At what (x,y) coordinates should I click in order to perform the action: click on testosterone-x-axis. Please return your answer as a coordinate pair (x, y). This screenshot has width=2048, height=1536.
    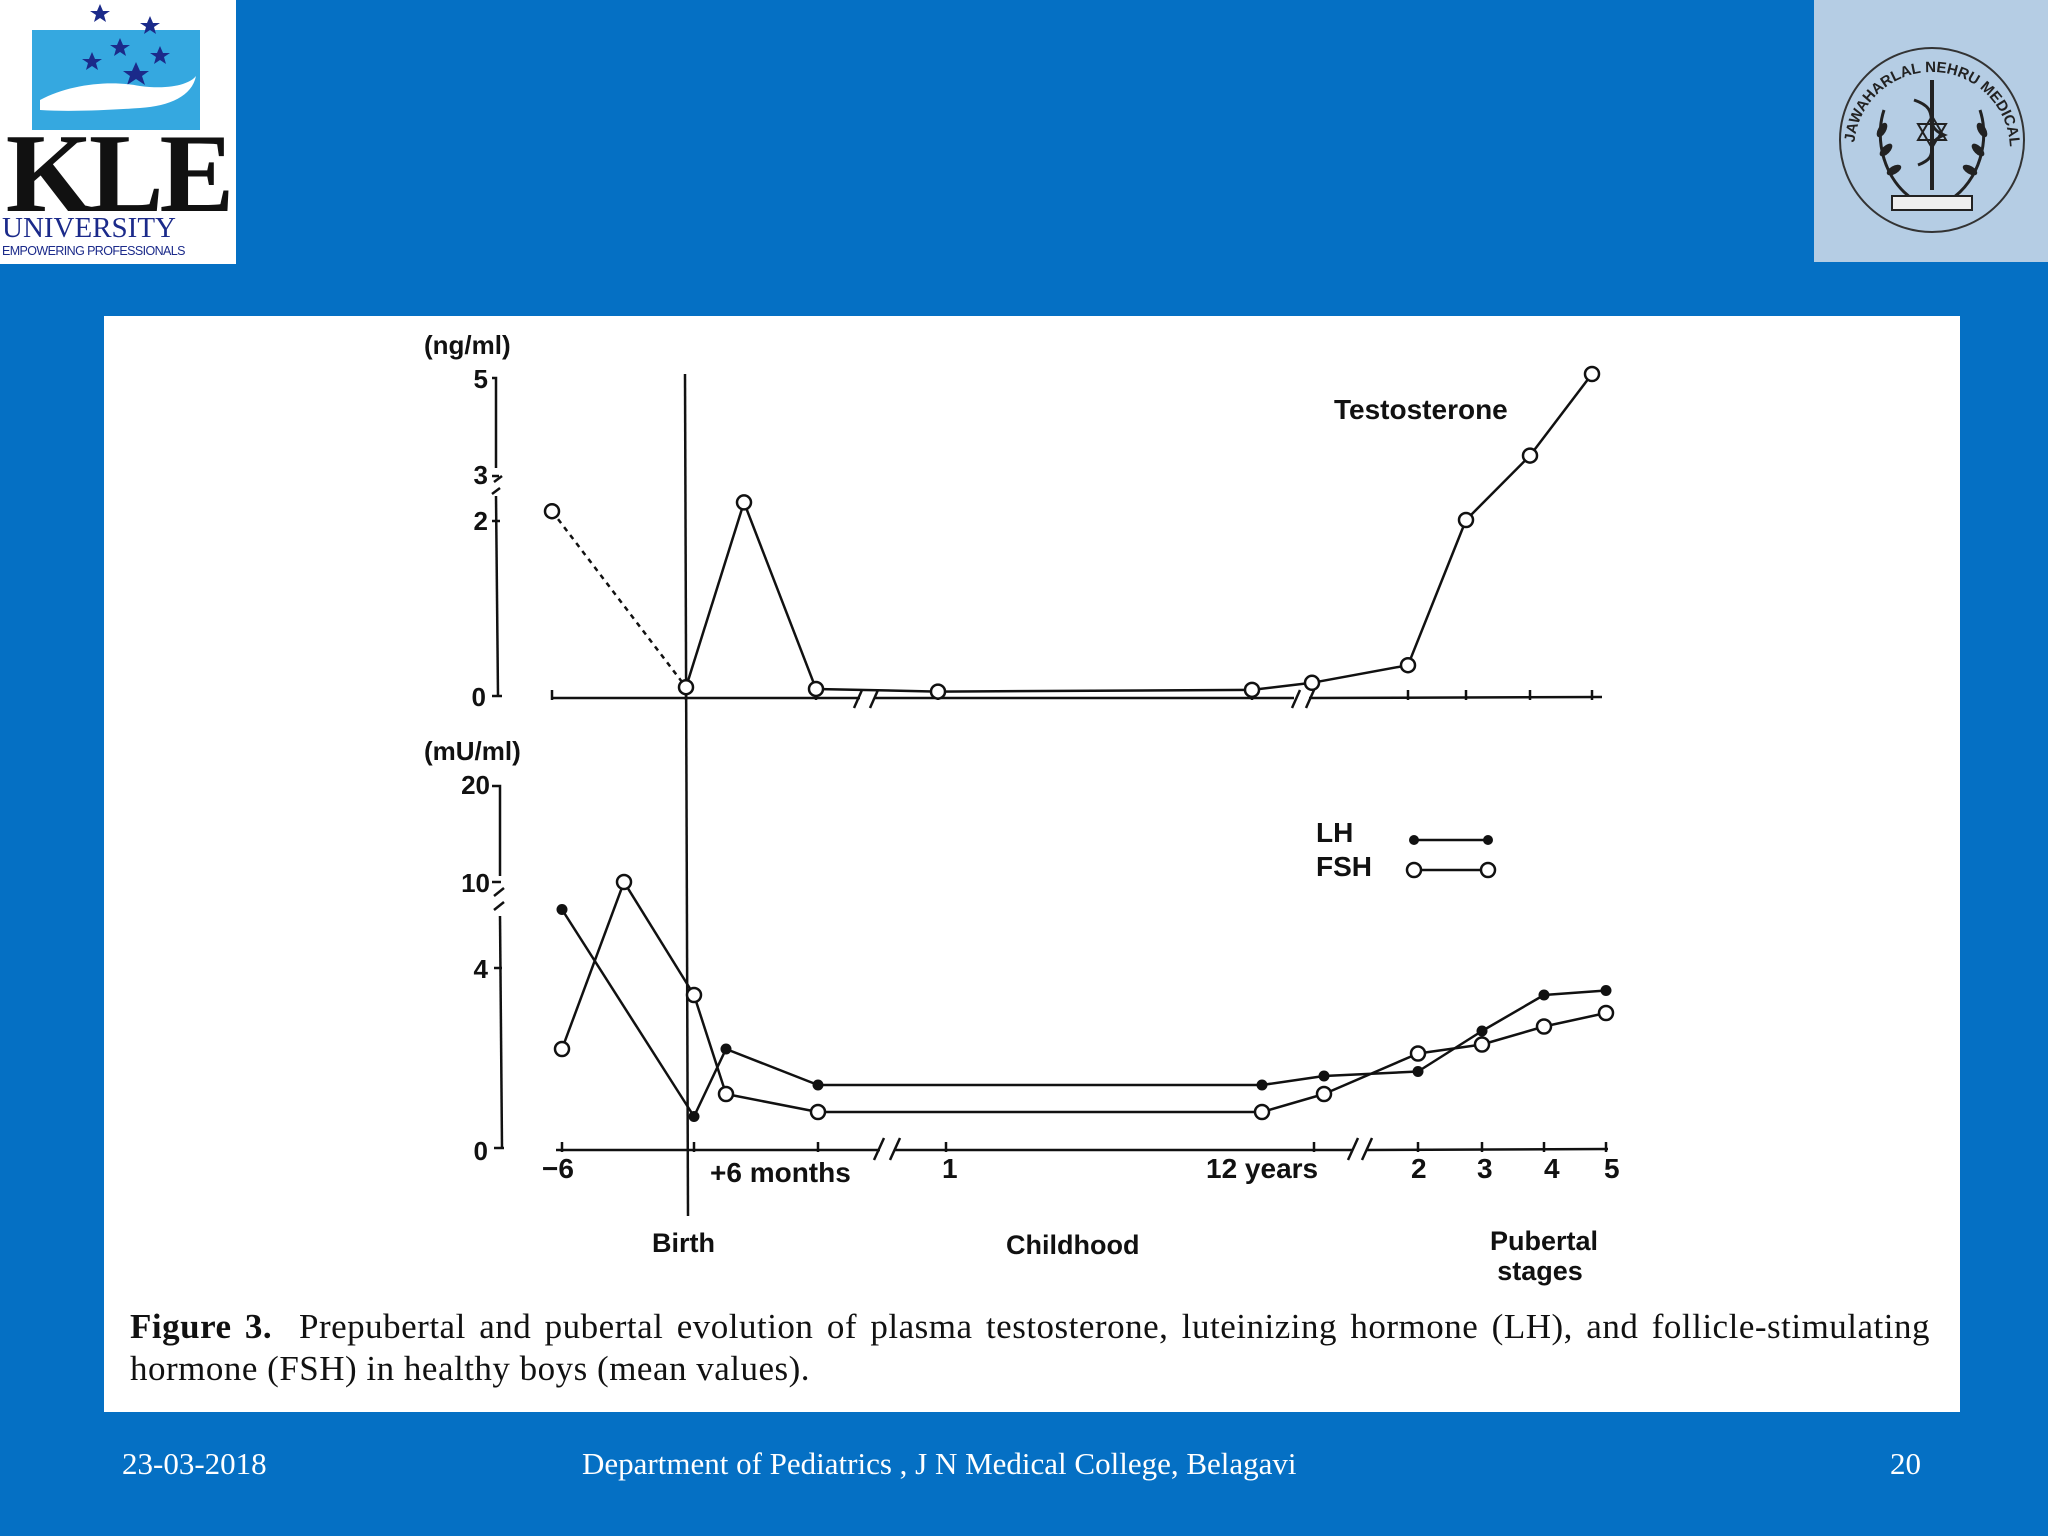
    Looking at the image, I should click on (1076, 699).